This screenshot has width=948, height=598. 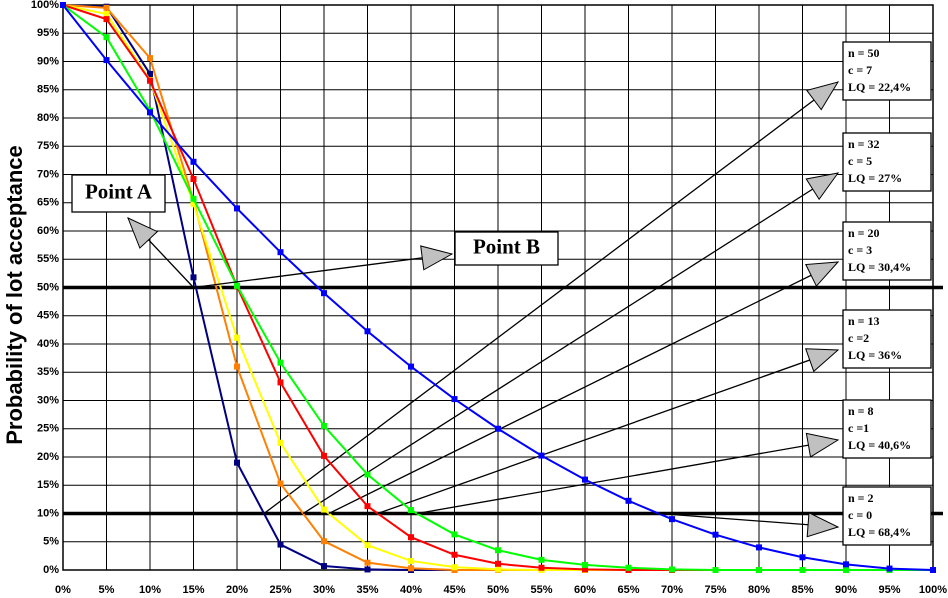 What do you see at coordinates (498, 590) in the screenshot?
I see `x-tick-label: 50%` at bounding box center [498, 590].